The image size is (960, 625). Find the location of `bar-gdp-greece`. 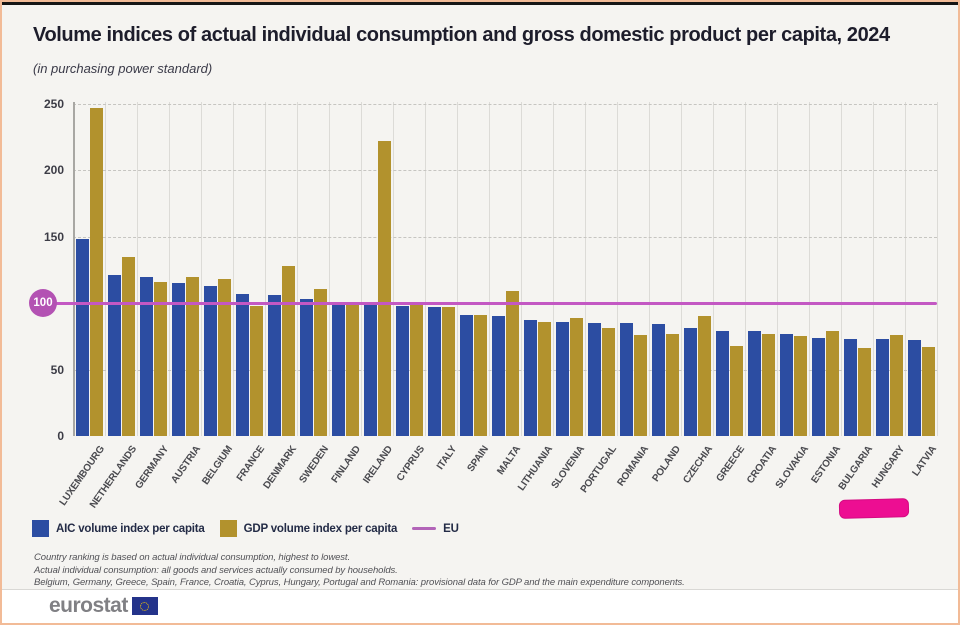

bar-gdp-greece is located at coordinates (736, 390).